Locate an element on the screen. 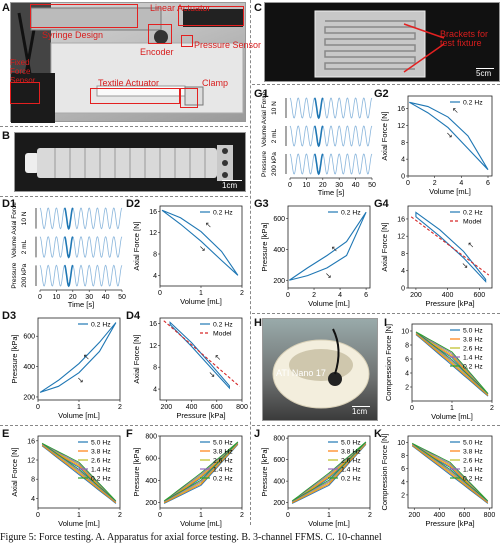 This screenshot has height=545, width=500. signal-trace is located at coordinates (331, 164).